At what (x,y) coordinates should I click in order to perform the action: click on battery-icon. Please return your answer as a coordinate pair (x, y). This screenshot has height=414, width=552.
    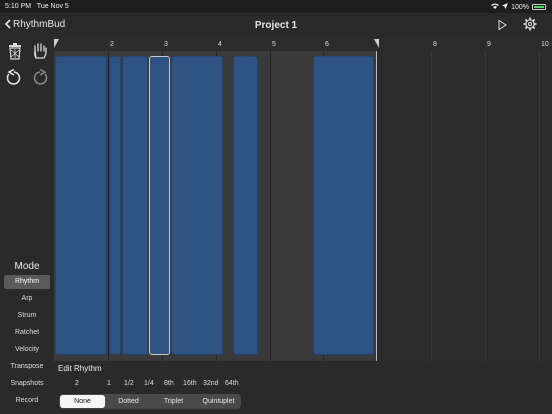
    Looking at the image, I should click on (539, 7).